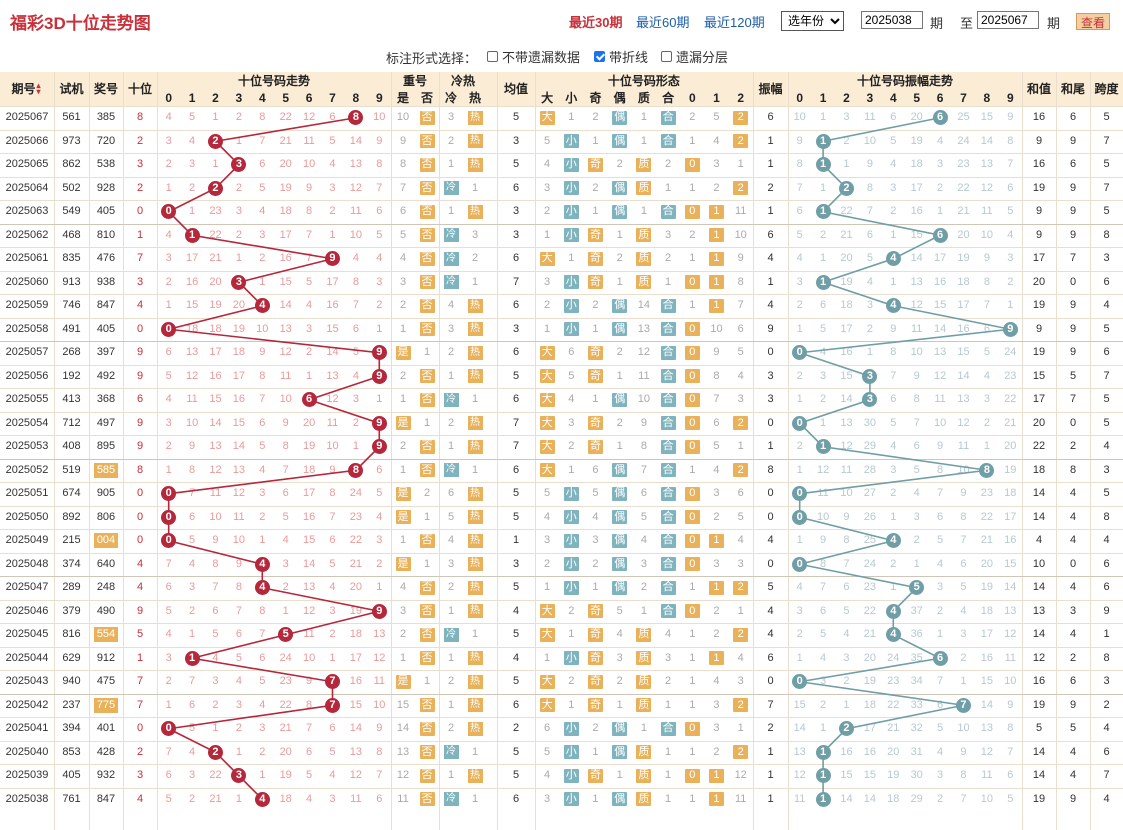  I want to click on query-button: 查看, so click(1093, 21).